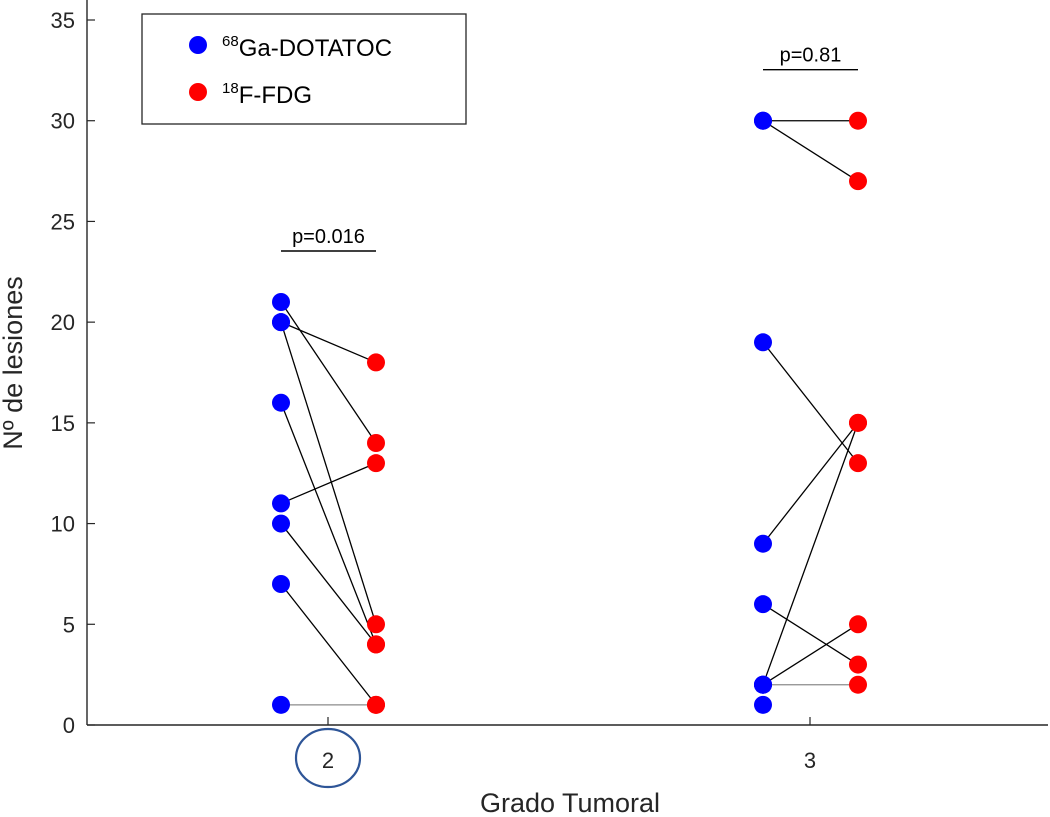  Describe the element at coordinates (63, 121) in the screenshot. I see `y-tick-label: 30` at that location.